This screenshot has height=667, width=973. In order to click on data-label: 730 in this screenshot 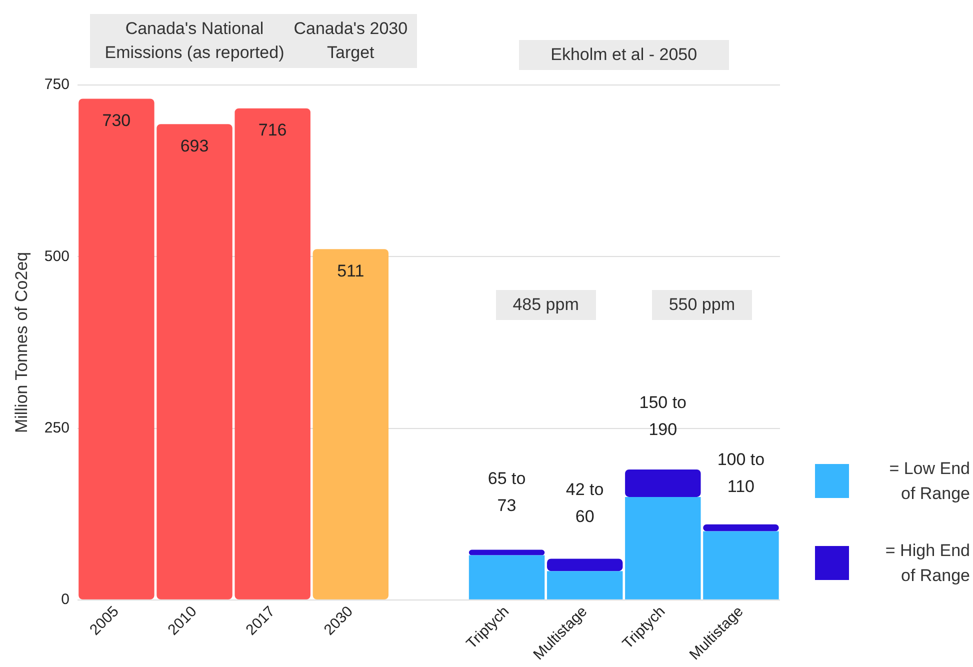, I will do `click(116, 120)`.